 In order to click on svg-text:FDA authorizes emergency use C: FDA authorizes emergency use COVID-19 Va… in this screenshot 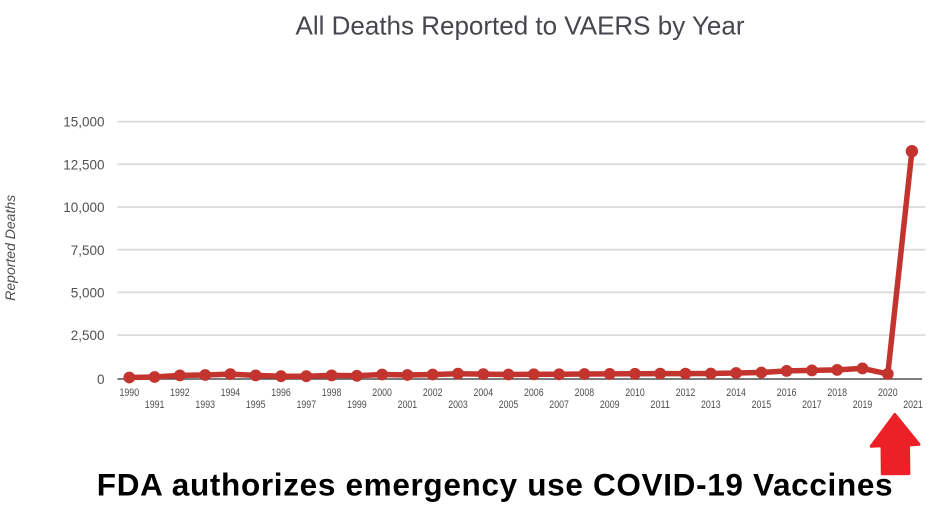, I will do `click(495, 485)`.